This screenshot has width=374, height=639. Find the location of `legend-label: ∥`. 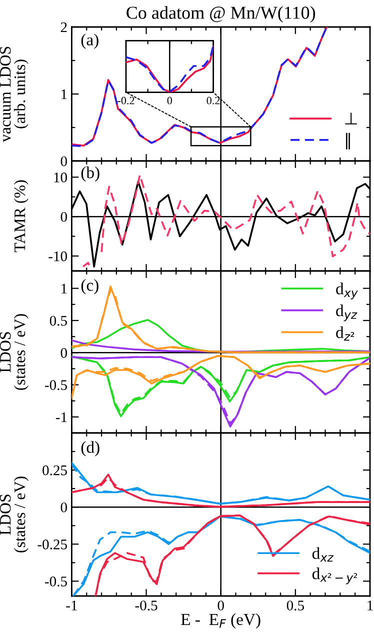

legend-label: ∥ is located at coordinates (348, 141).